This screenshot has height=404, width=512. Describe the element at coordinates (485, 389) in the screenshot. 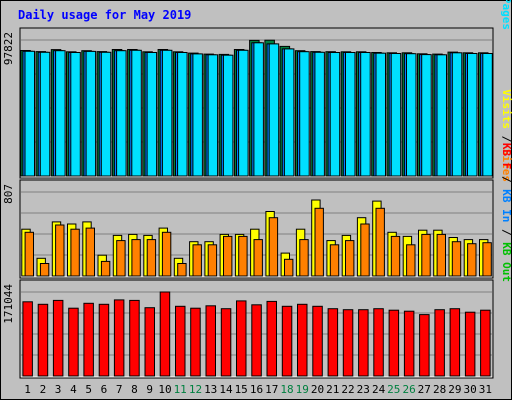

I see `x-tick-label-day-31: 31` at that location.